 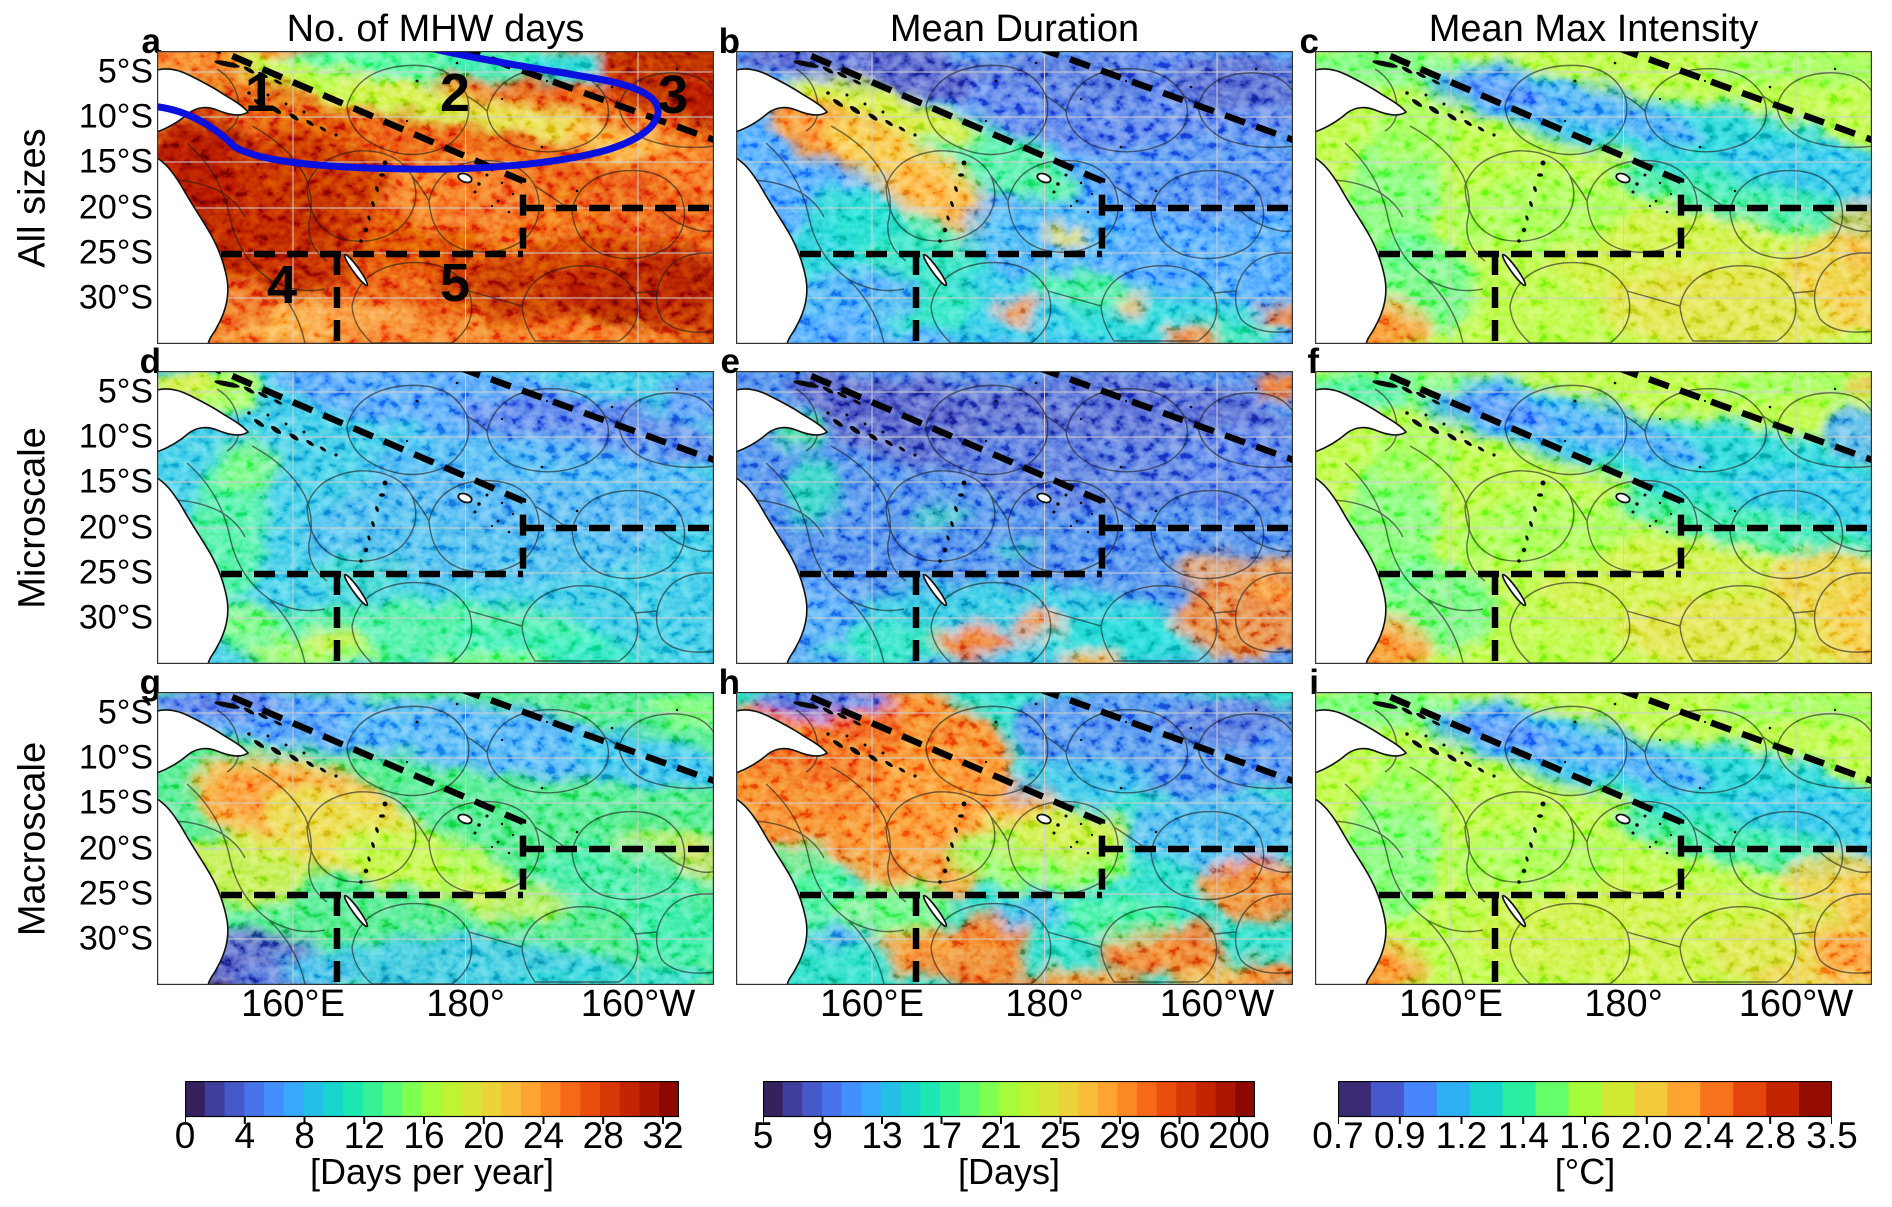 What do you see at coordinates (455, 283) in the screenshot?
I see `svg-text: 5` at bounding box center [455, 283].